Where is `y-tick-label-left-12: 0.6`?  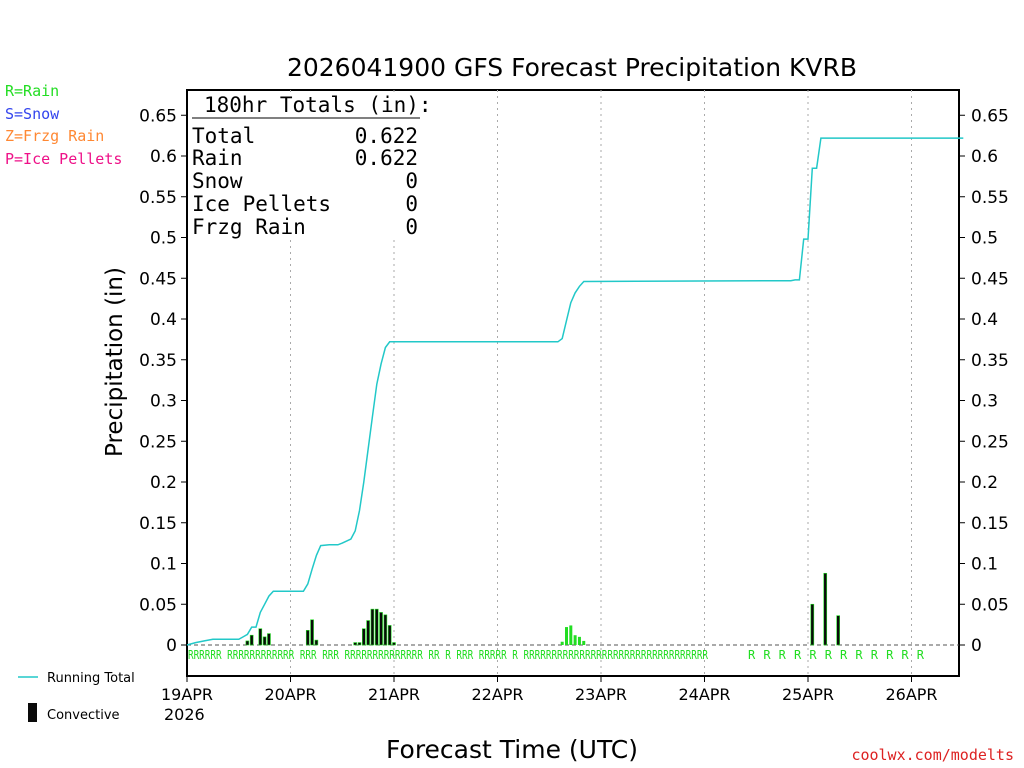 y-tick-label-left-12: 0.6 is located at coordinates (163, 157).